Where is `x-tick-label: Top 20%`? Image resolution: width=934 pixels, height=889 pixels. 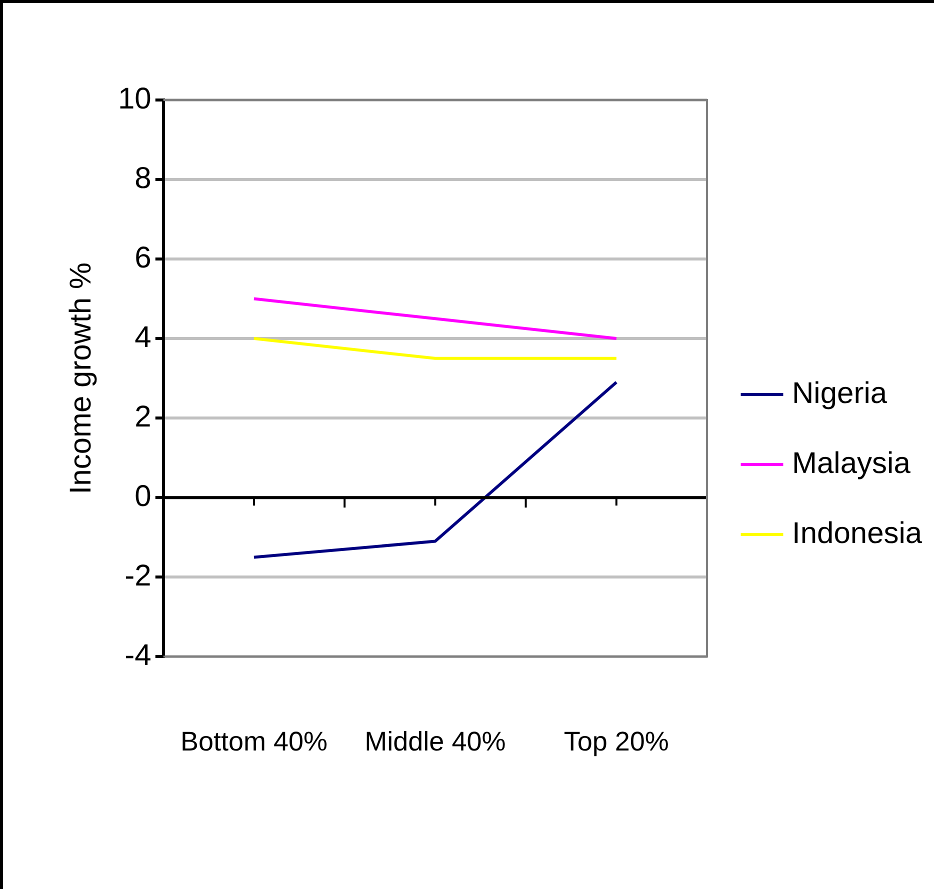
x-tick-label: Top 20% is located at coordinates (616, 741).